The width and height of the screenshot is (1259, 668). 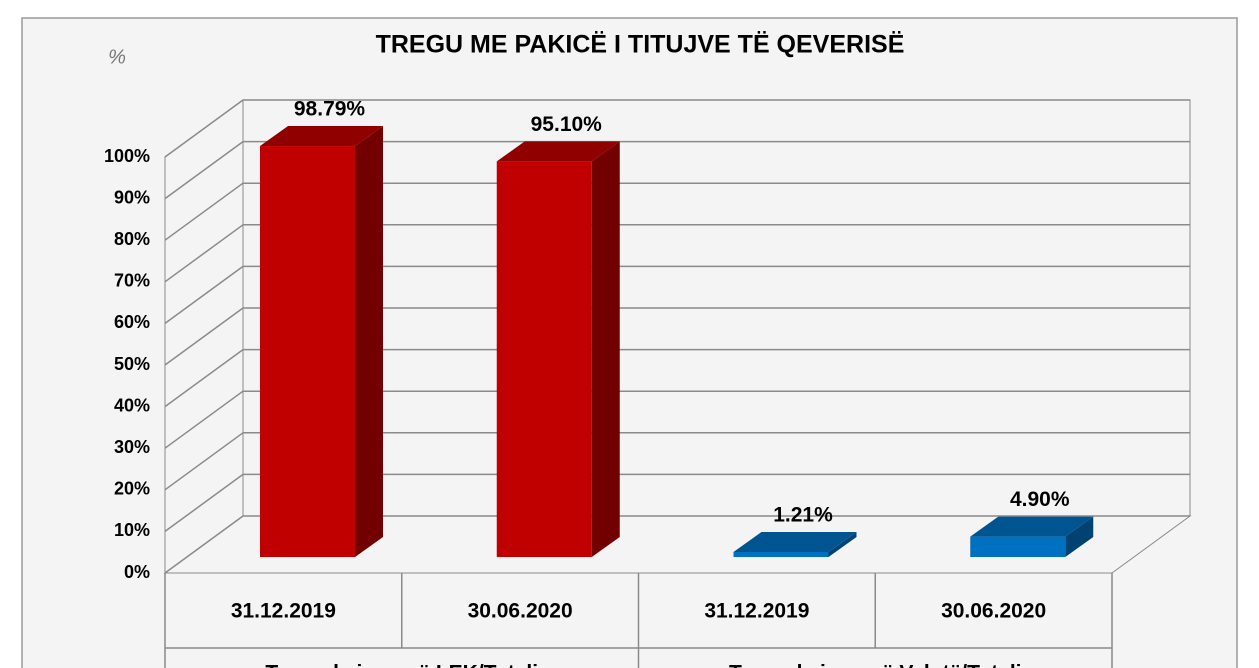 I want to click on y-tick-label: 40%, so click(x=132, y=405).